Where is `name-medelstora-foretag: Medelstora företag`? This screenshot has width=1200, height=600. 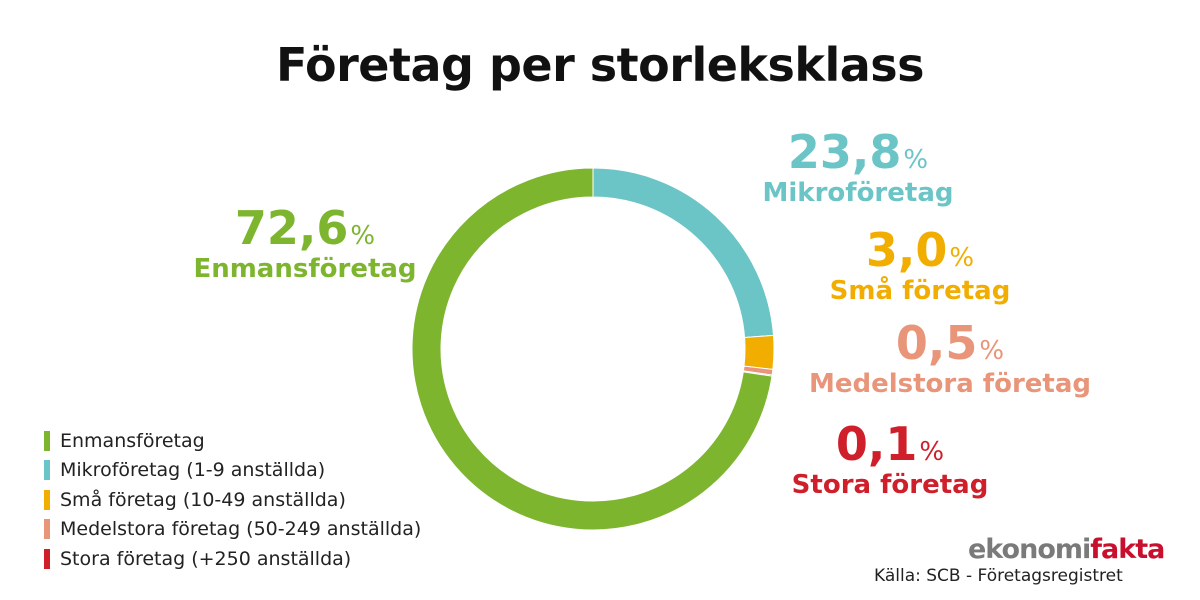
name-medelstora-foretag: Medelstora företag is located at coordinates (950, 384).